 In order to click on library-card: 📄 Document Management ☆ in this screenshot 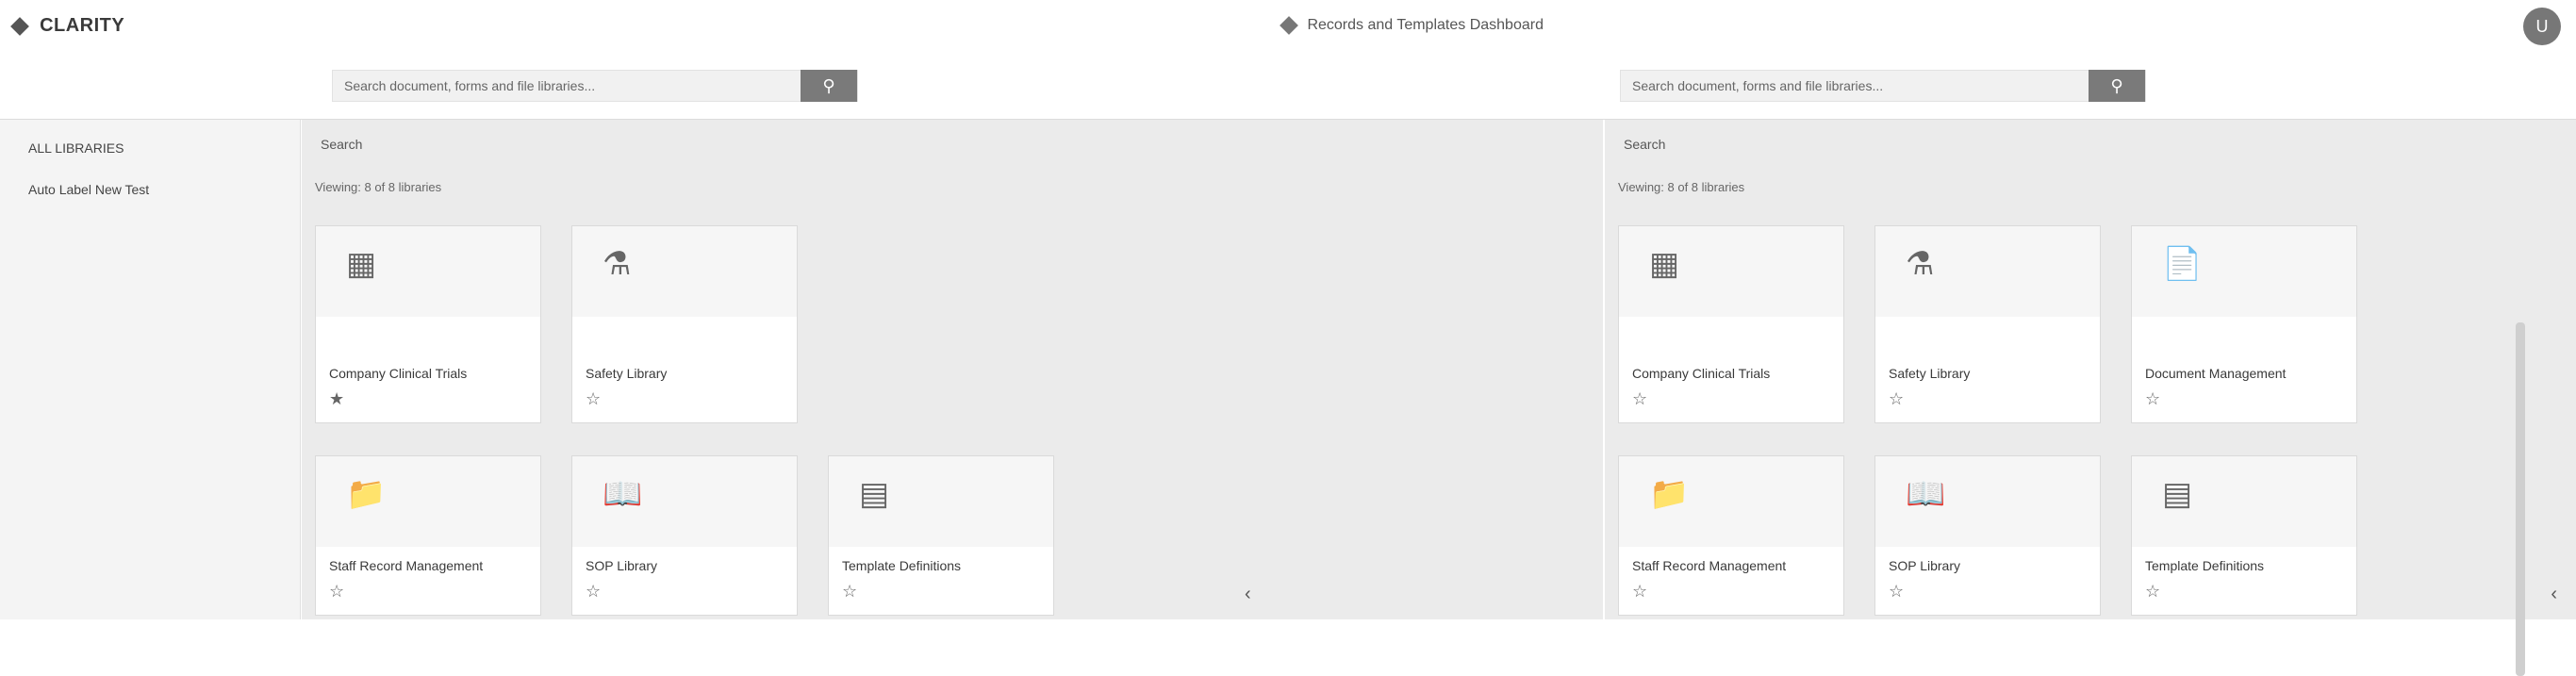, I will do `click(2244, 324)`.